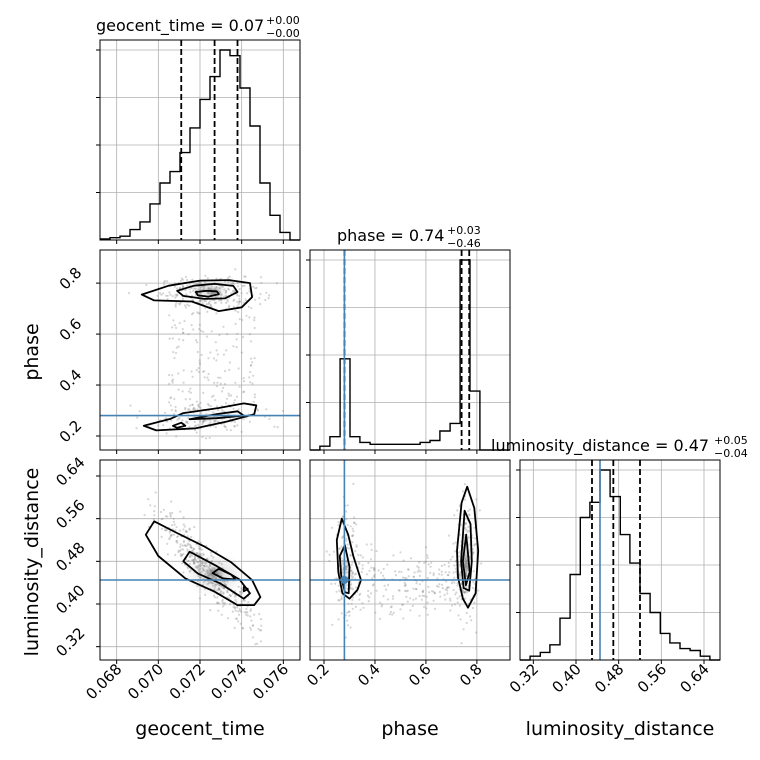  I want to click on title-phase: phase = 0.74 +0.03 −0.46, so click(409, 237).